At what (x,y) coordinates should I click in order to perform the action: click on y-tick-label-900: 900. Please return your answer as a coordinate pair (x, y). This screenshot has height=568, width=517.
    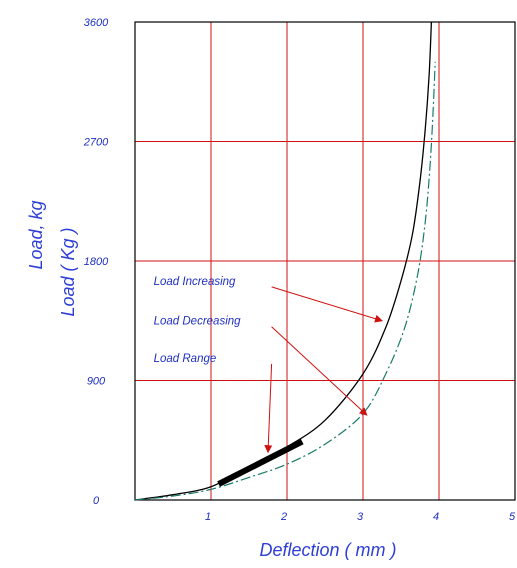
    Looking at the image, I should click on (96, 382).